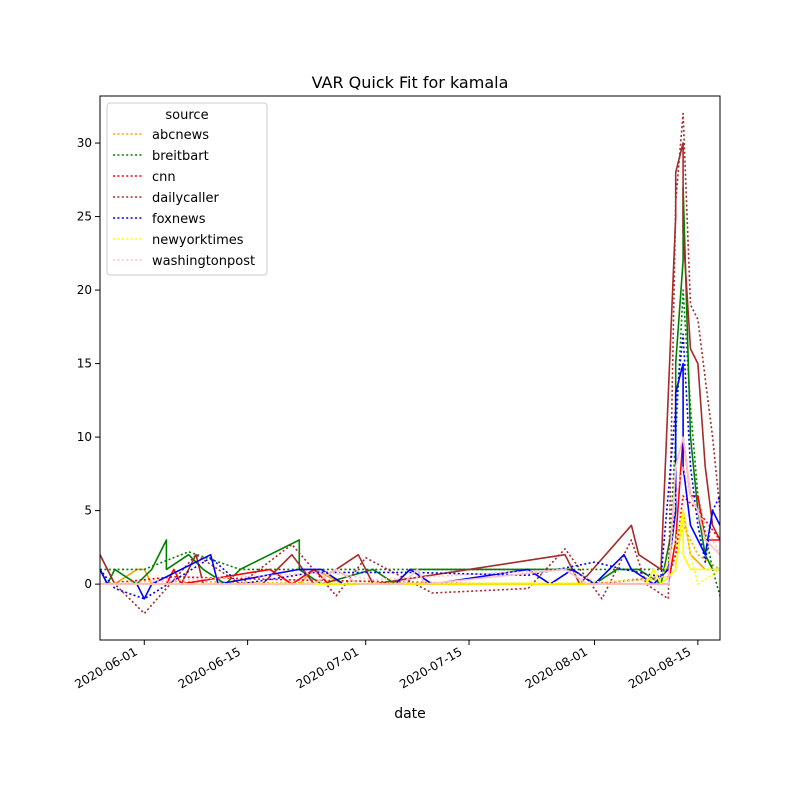 The height and width of the screenshot is (800, 800). What do you see at coordinates (198, 240) in the screenshot?
I see `legend-label-newyorktimes: newyorktimes` at bounding box center [198, 240].